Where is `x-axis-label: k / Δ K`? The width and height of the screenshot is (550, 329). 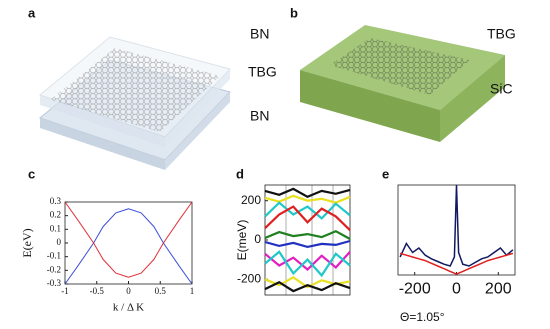 x-axis-label: k / Δ K is located at coordinates (128, 308).